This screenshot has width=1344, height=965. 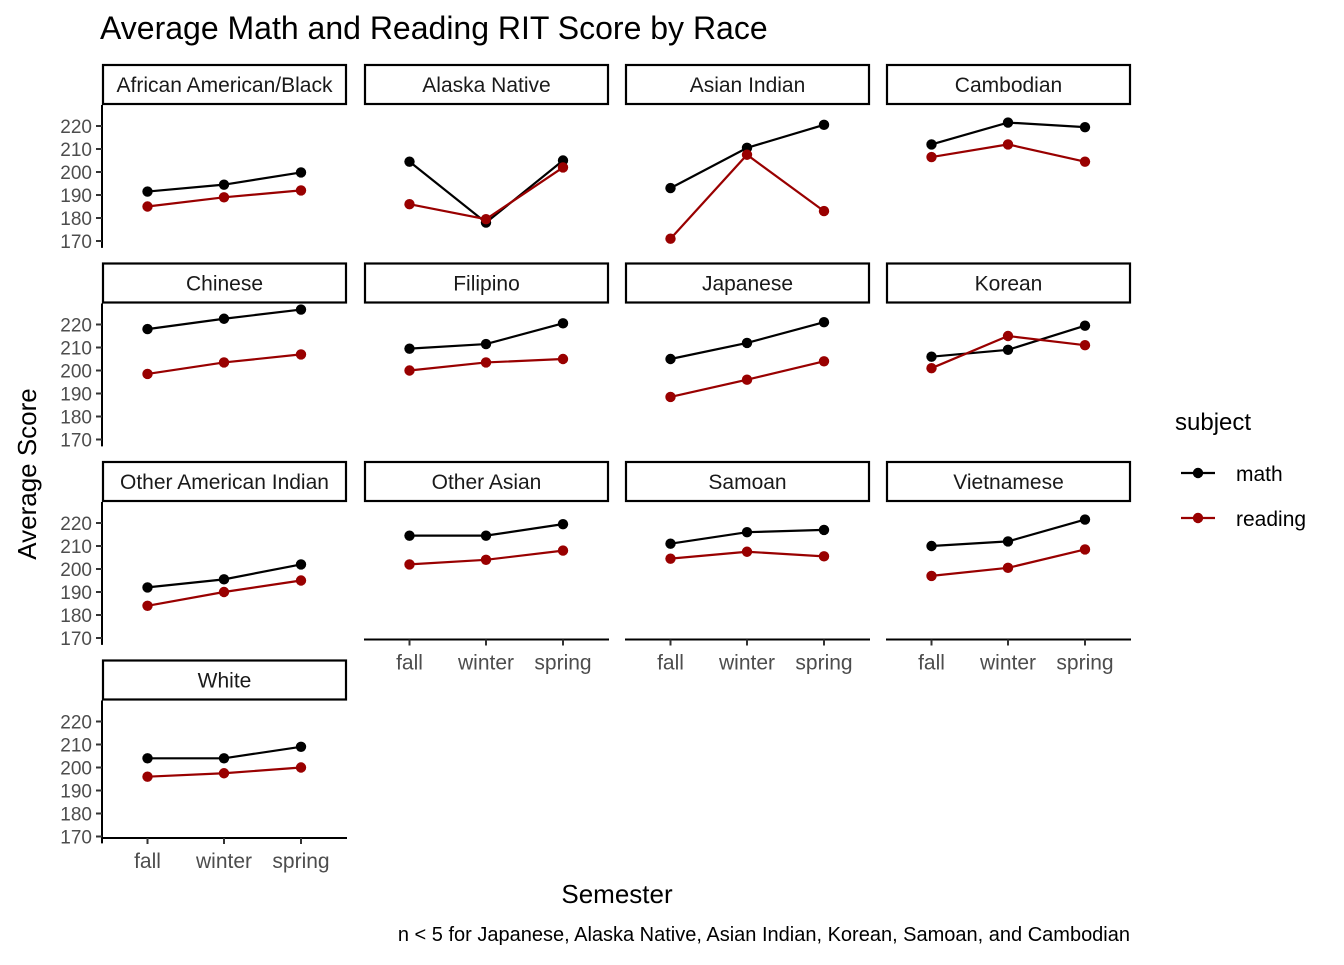 I want to click on series-line-math, so click(x=486, y=192).